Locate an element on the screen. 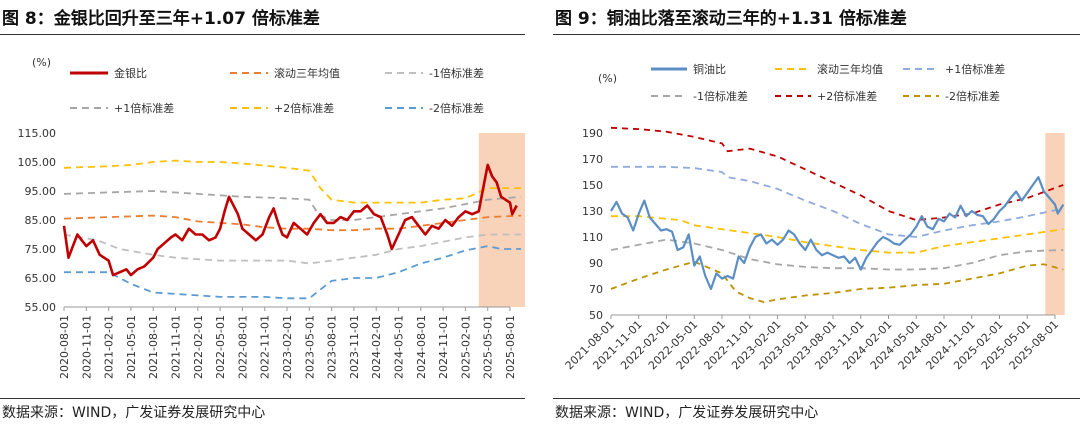  x-tick-label: 2020-08-01 is located at coordinates (64, 347).